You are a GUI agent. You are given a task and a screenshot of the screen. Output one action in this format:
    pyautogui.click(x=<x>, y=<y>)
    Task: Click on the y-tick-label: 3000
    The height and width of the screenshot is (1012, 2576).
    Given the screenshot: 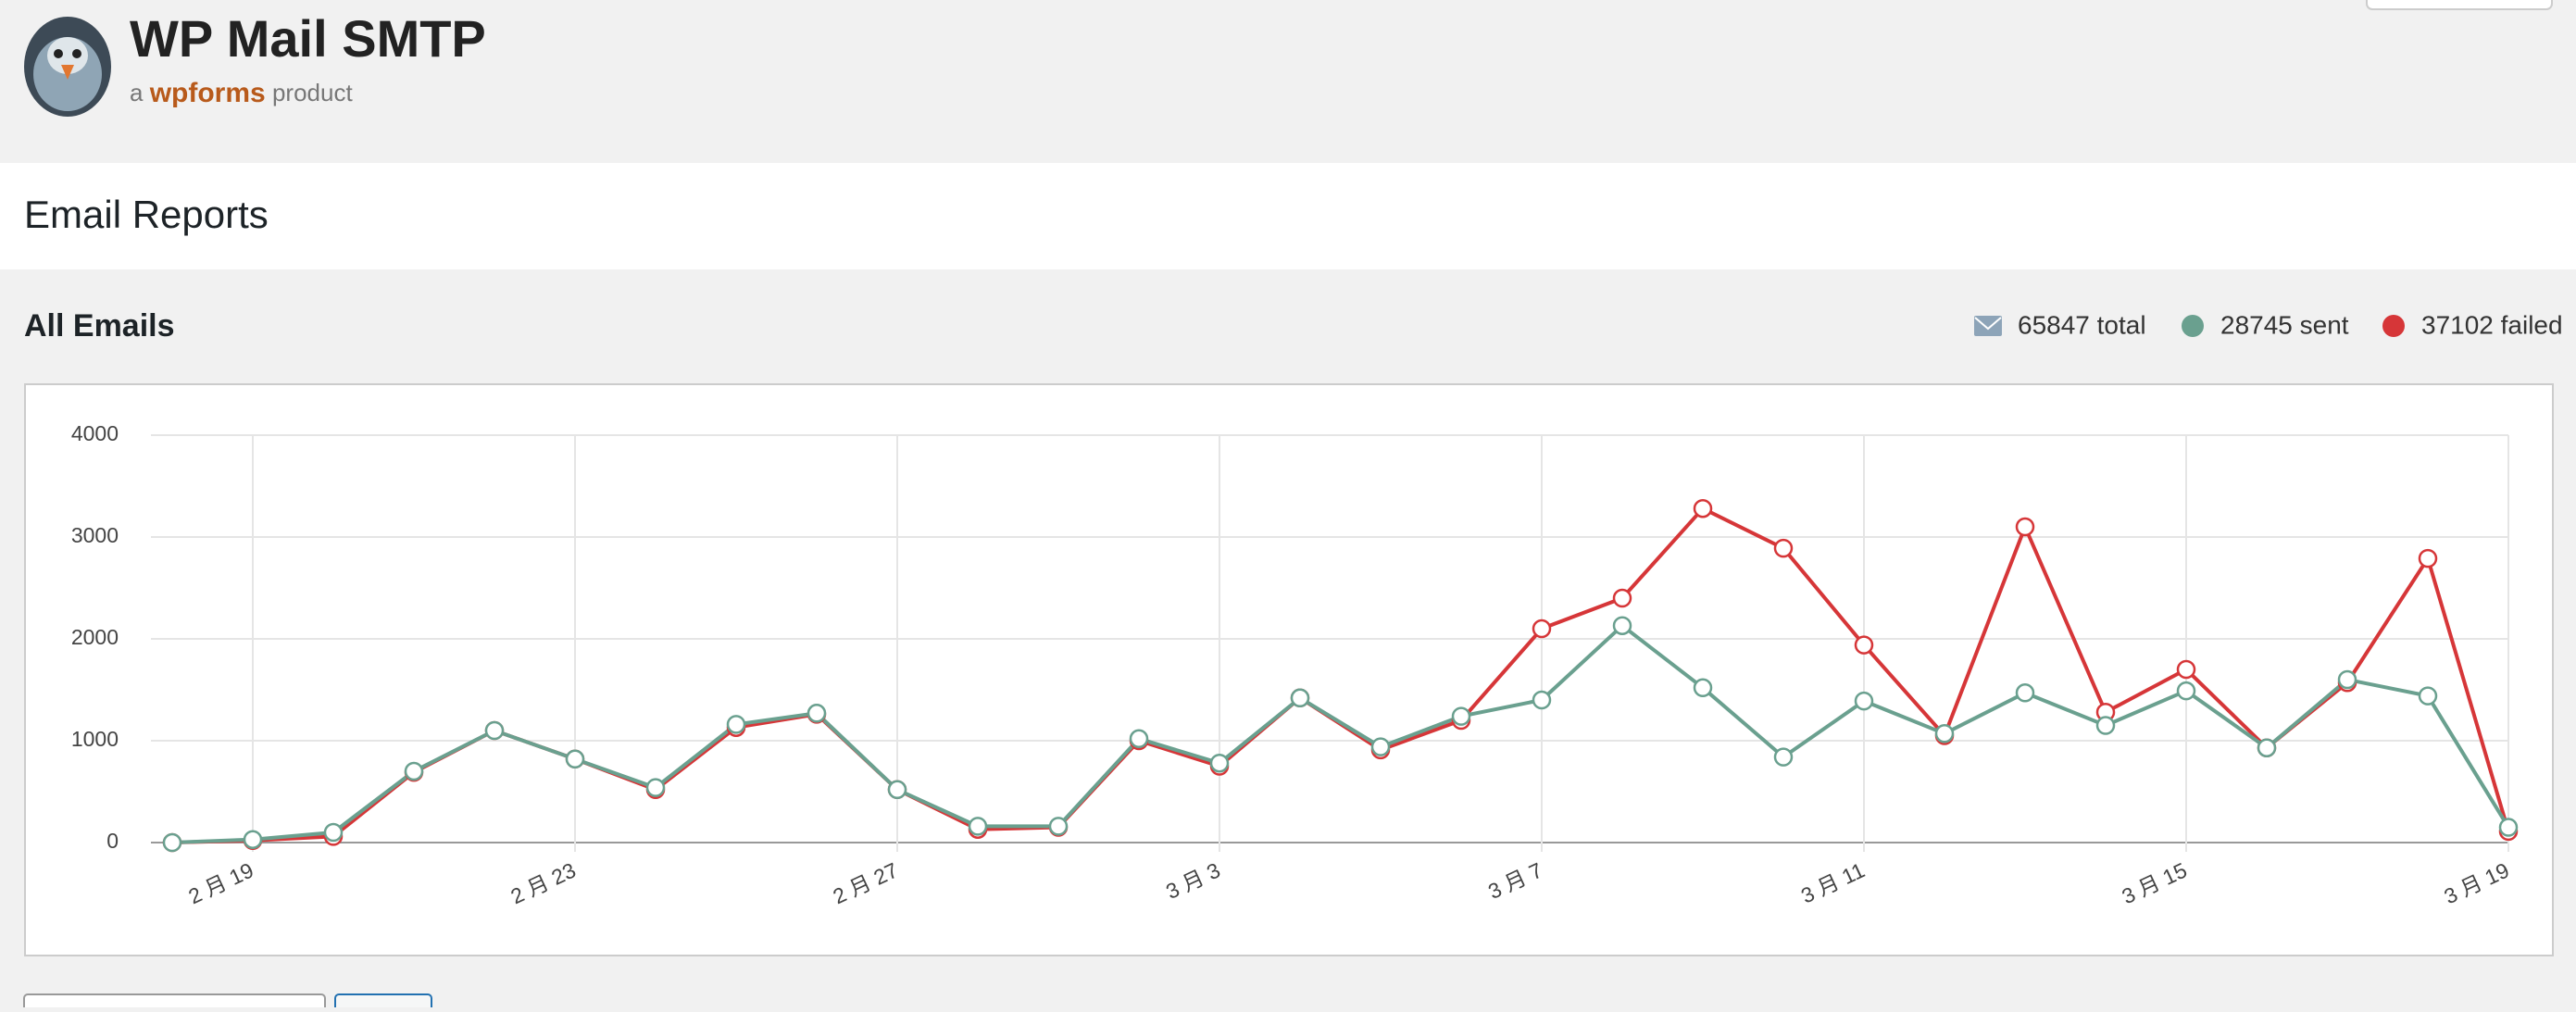 What is the action you would take?
    pyautogui.click(x=95, y=535)
    